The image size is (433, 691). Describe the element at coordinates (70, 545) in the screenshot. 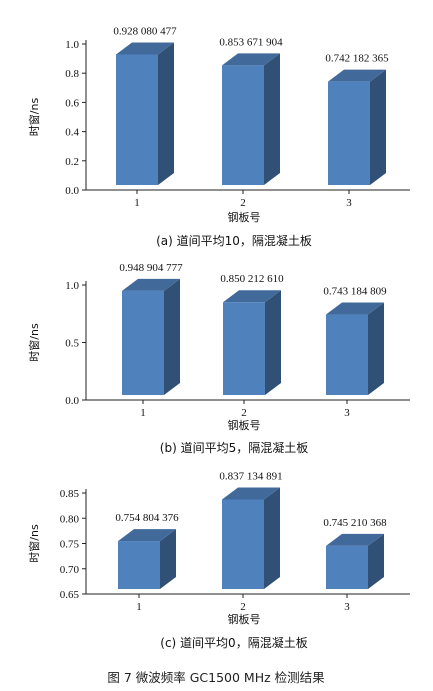

I see `y-tick-label: 0.75` at that location.